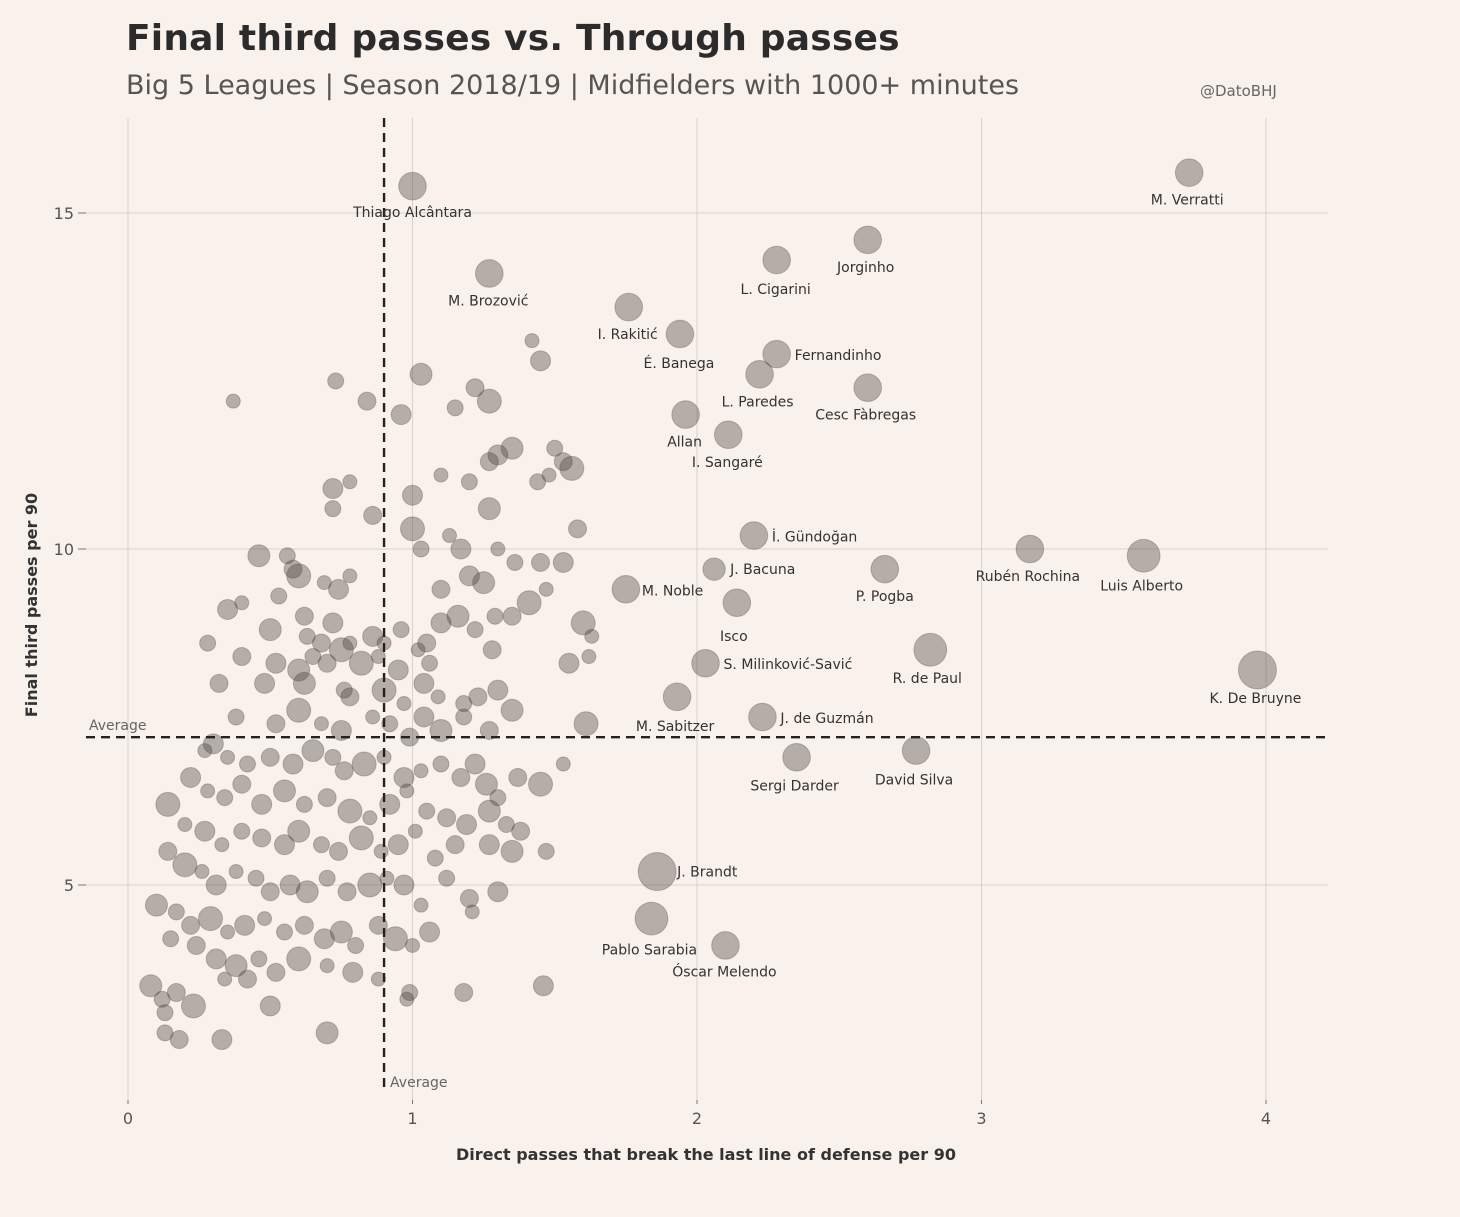 This screenshot has height=1217, width=1460. Describe the element at coordinates (1255, 699) in the screenshot. I see `point-label: K. De Bruyne` at that location.